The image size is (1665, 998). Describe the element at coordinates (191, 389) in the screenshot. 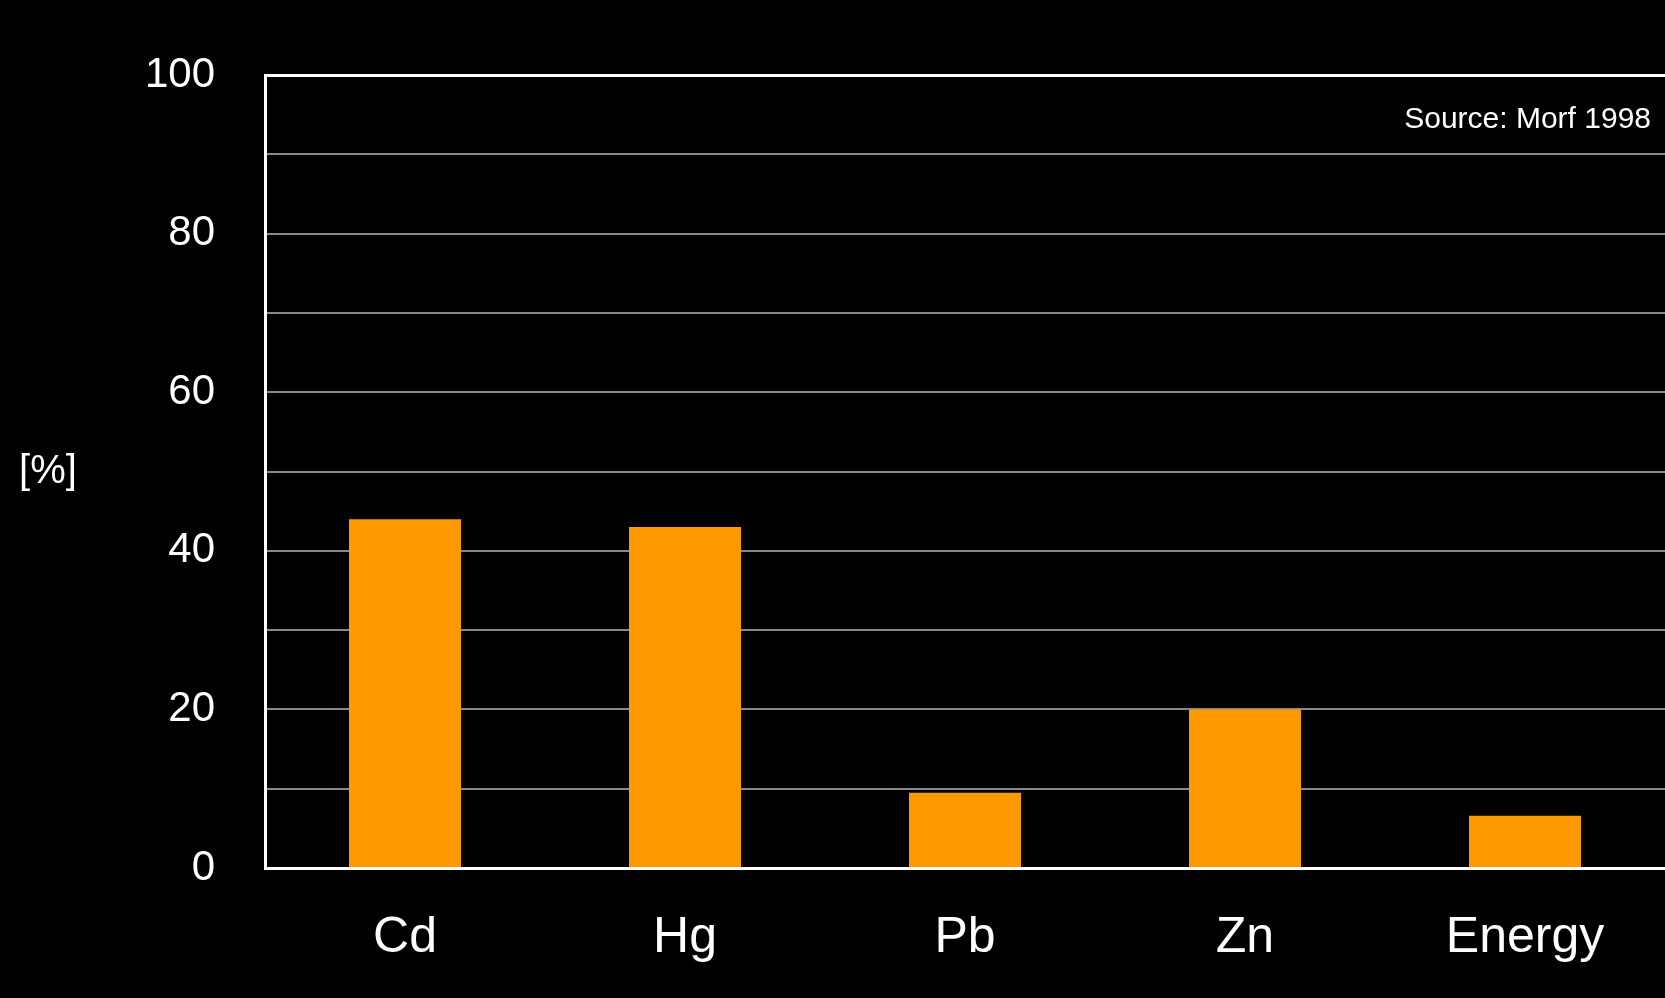

I see `y-tick-label: 60` at that location.